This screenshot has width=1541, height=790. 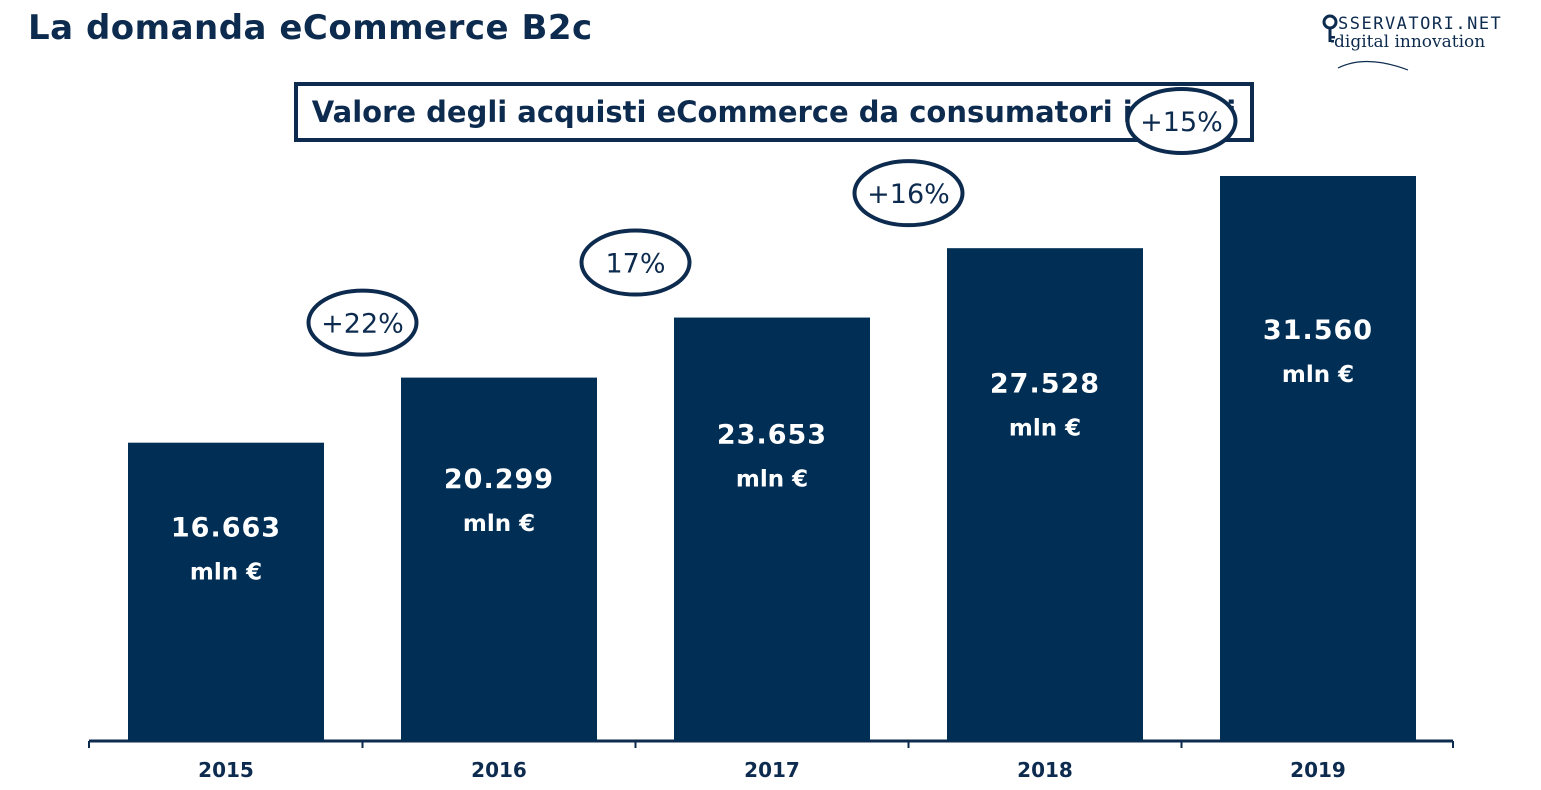 I want to click on growth-label: +16%, so click(x=908, y=194).